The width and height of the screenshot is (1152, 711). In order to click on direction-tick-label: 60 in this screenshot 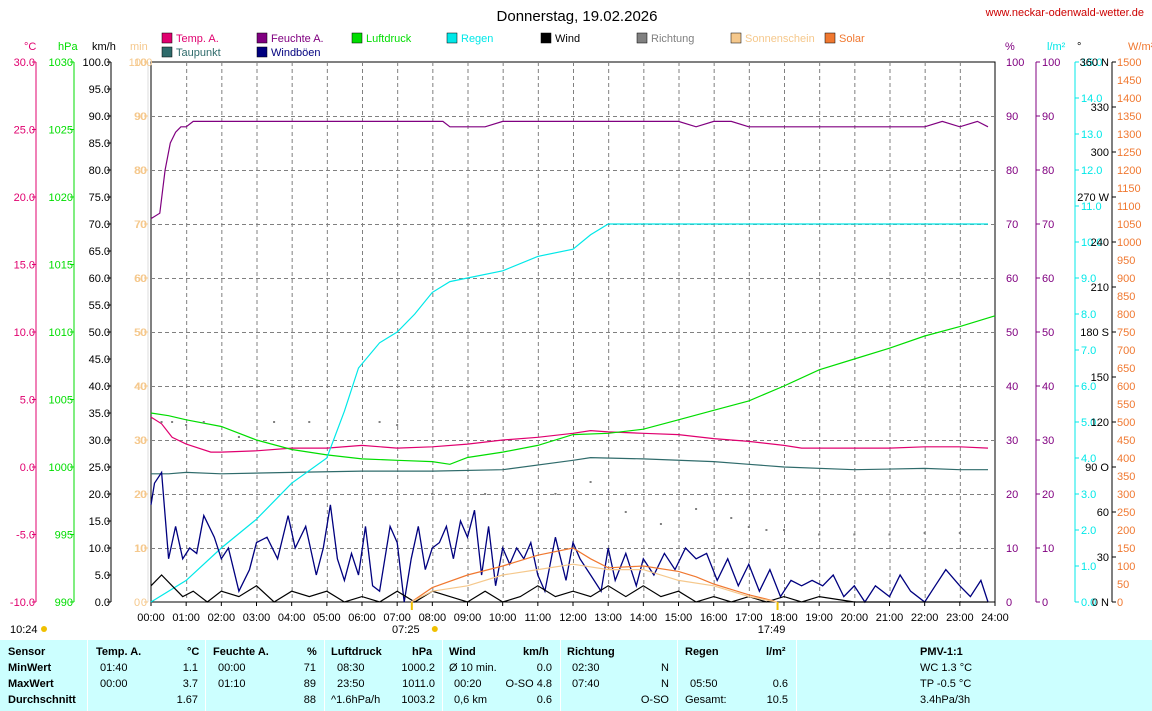, I will do `click(1103, 513)`.